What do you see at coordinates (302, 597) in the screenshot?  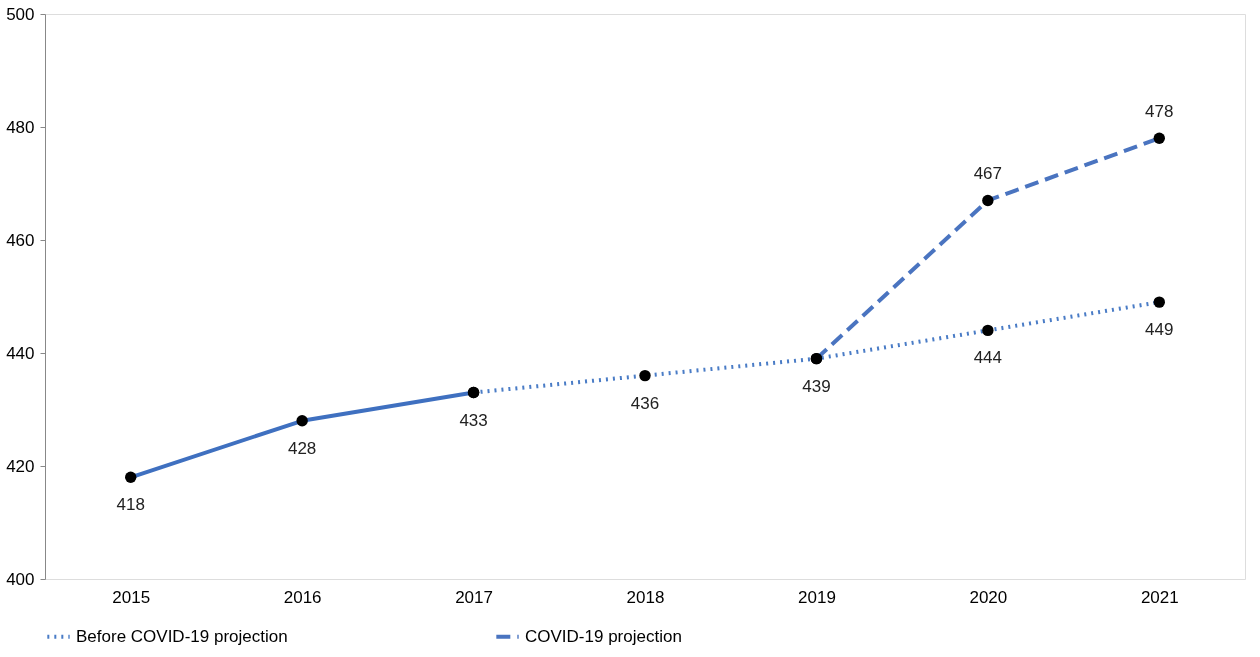 I see `x-tick-label: 2016` at bounding box center [302, 597].